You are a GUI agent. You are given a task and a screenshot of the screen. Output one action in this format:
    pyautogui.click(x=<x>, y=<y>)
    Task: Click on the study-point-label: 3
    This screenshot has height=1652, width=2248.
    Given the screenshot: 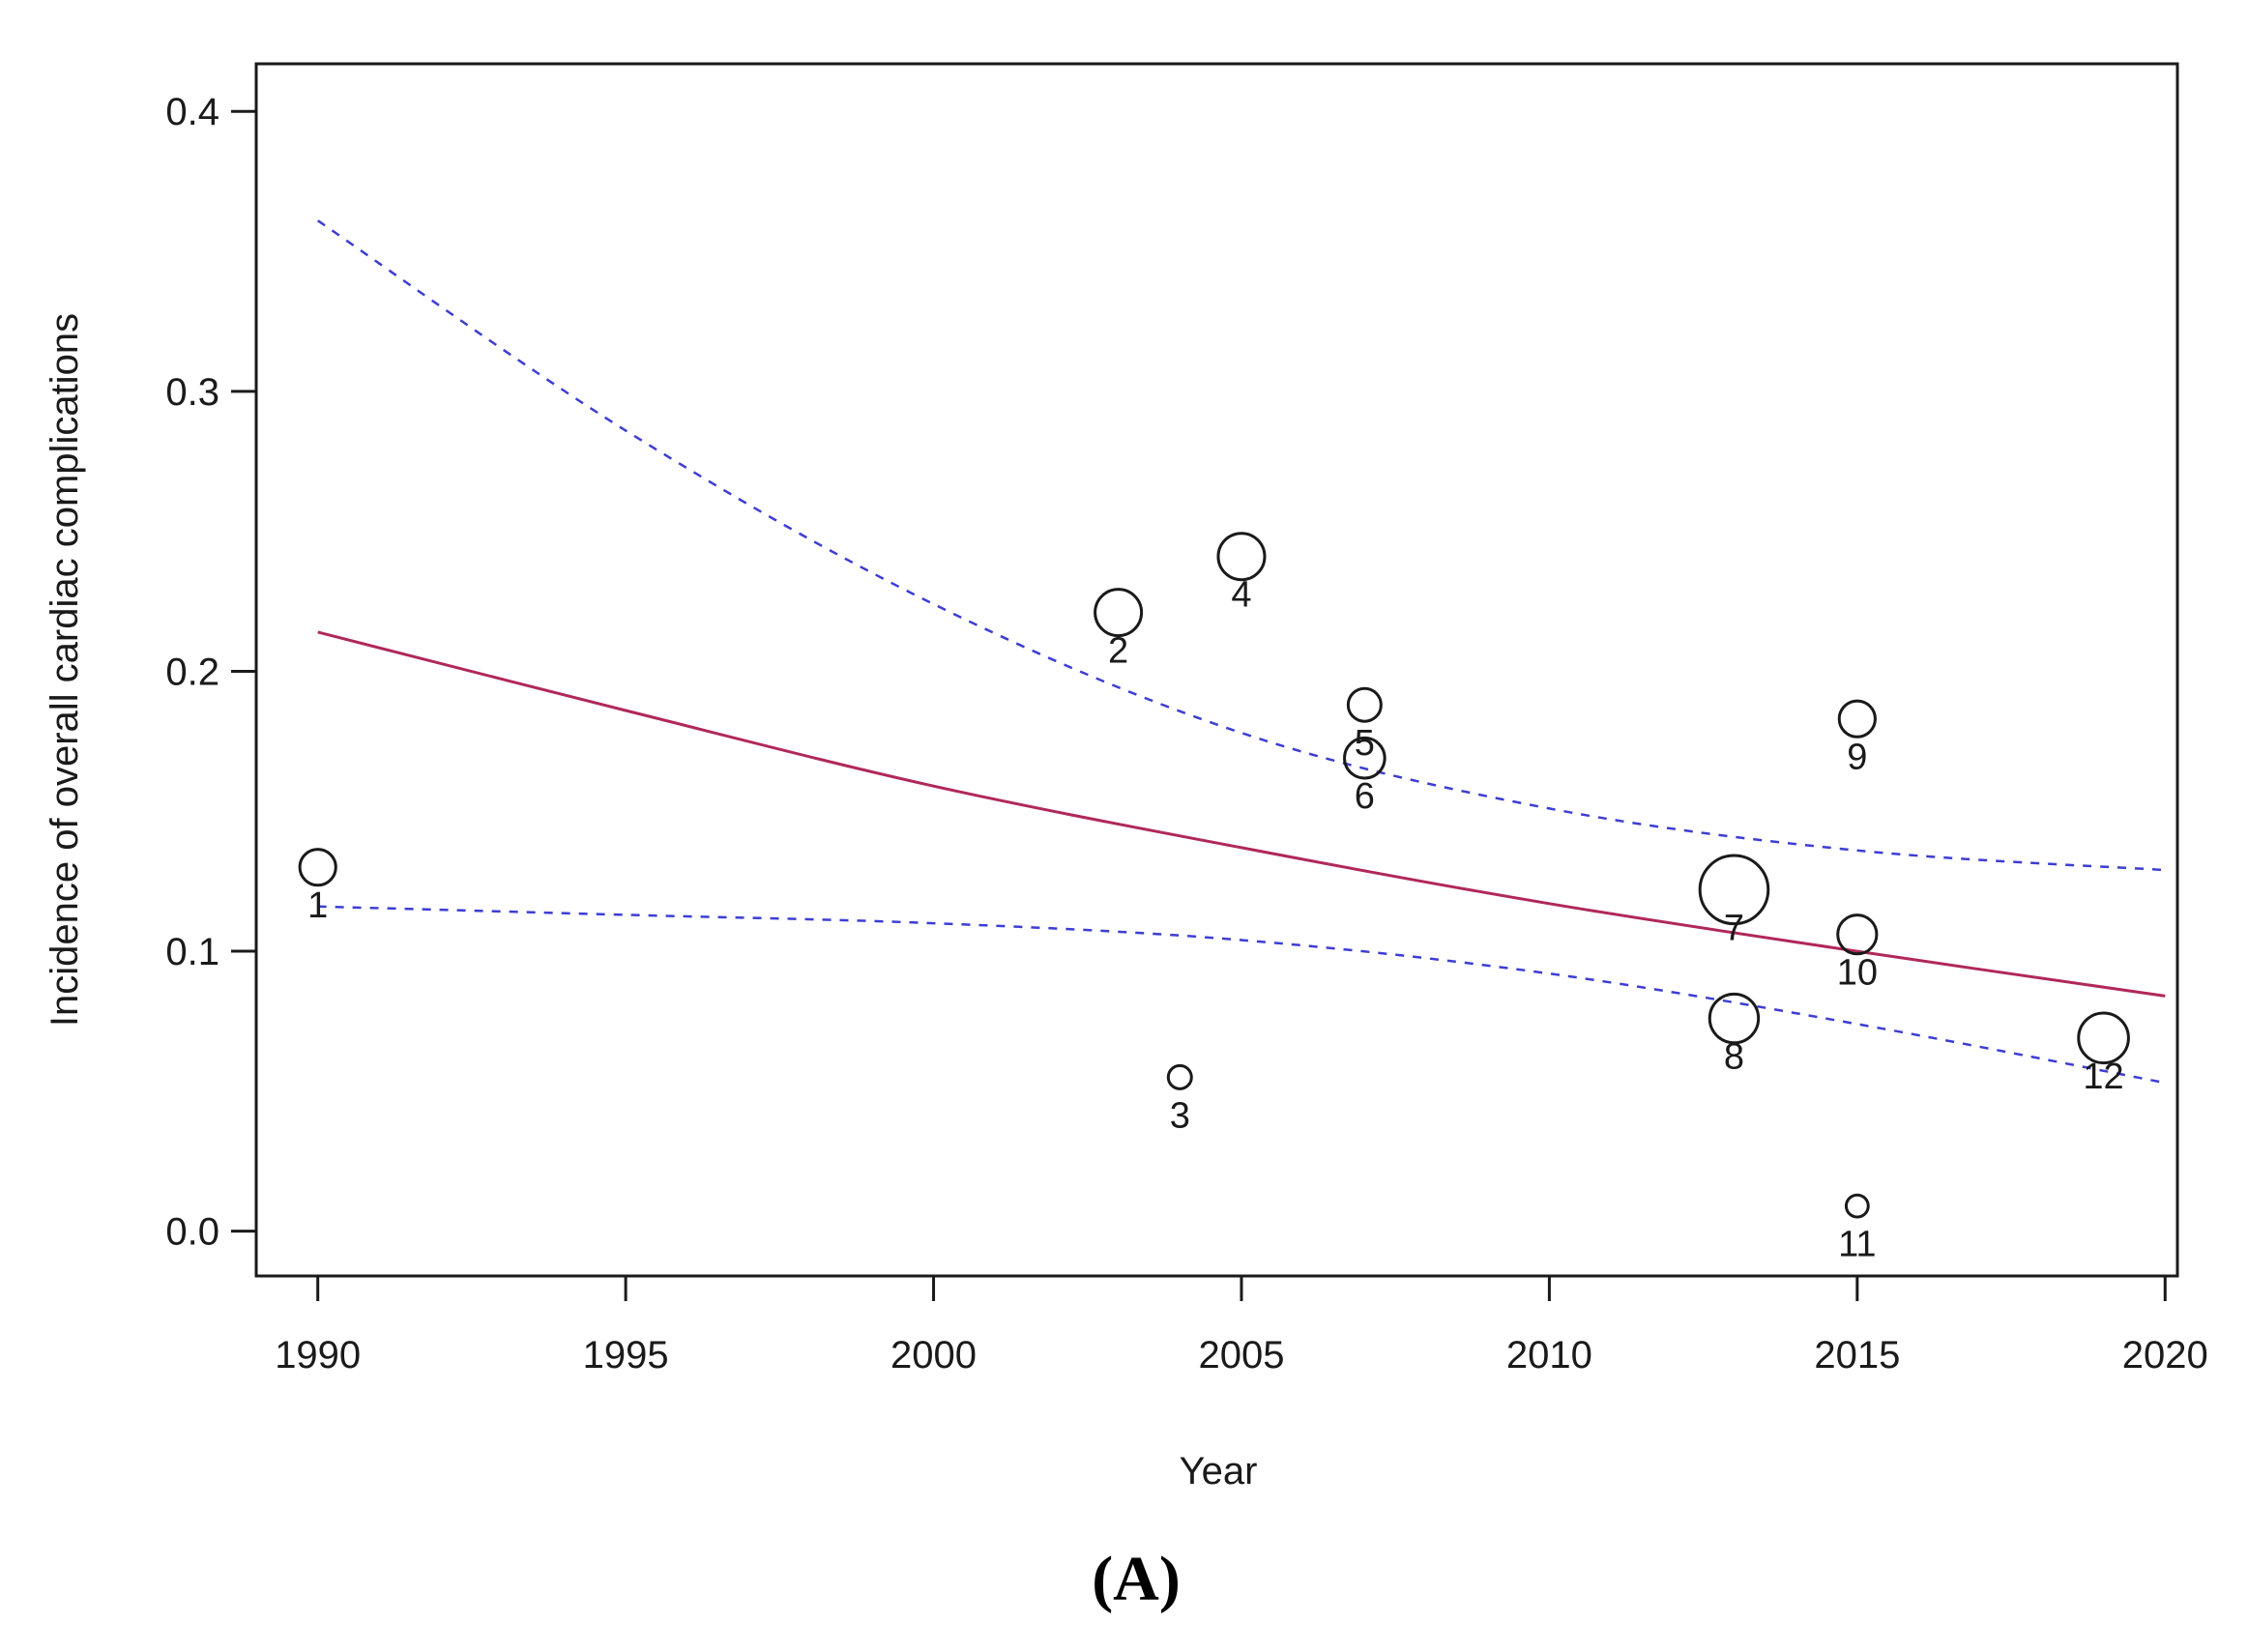 What is the action you would take?
    pyautogui.click(x=1180, y=1115)
    